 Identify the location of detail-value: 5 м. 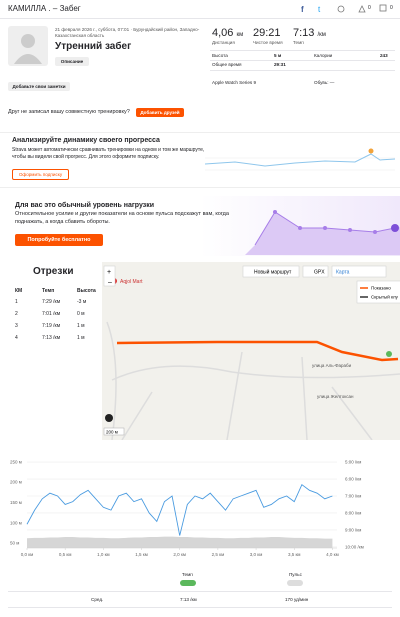
(278, 55).